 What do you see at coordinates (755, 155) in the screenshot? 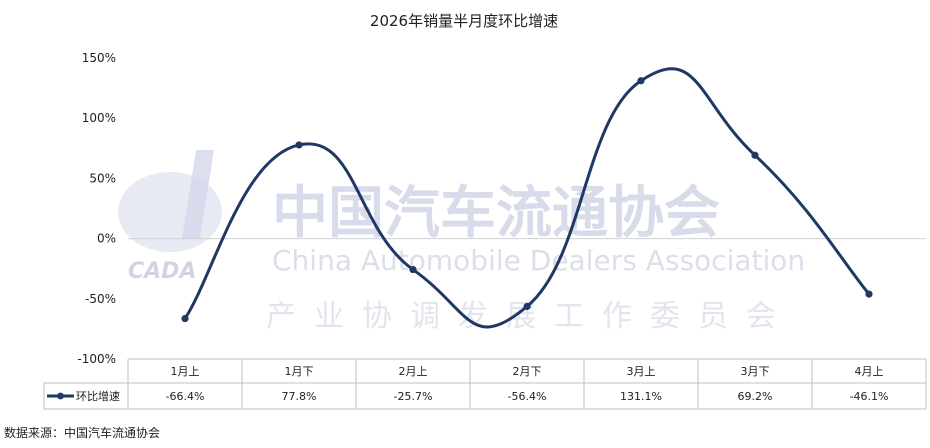
I see `data-point-3月下` at bounding box center [755, 155].